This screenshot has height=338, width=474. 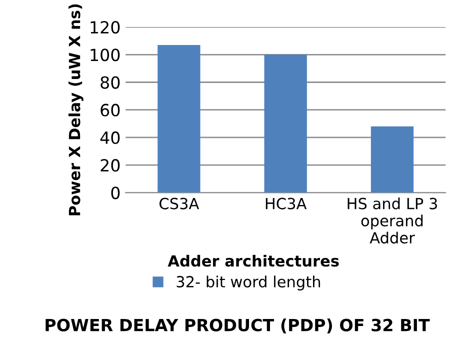 I want to click on y-tick-label: 100, so click(x=105, y=55).